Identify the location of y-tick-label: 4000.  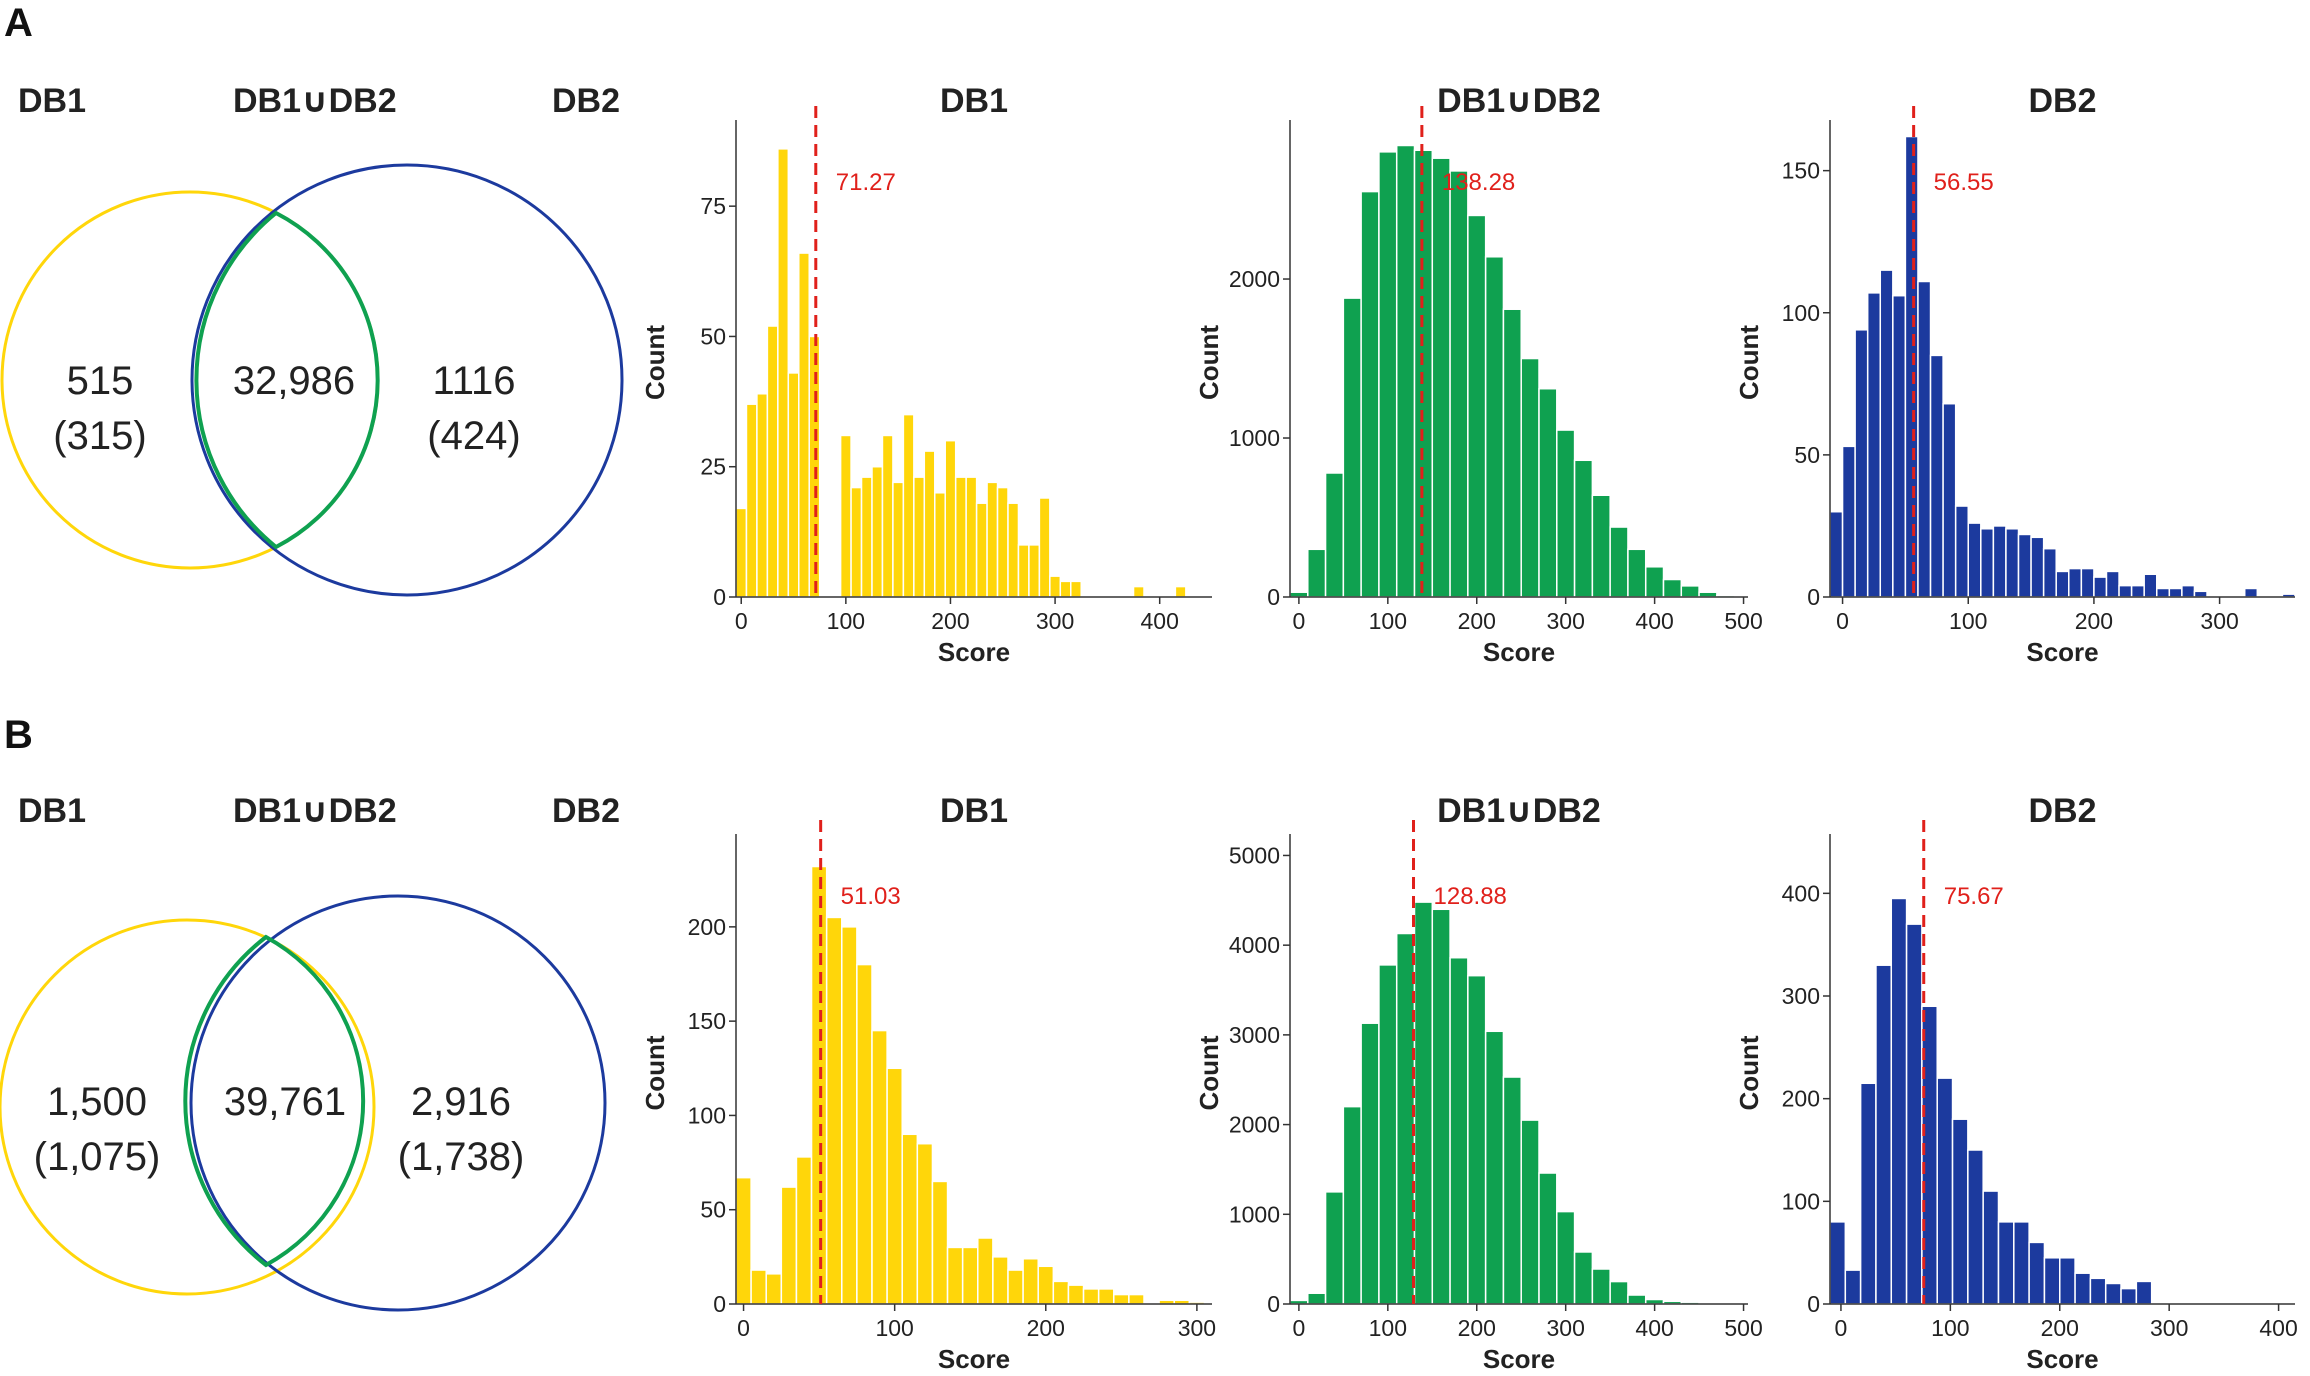
(1254, 945).